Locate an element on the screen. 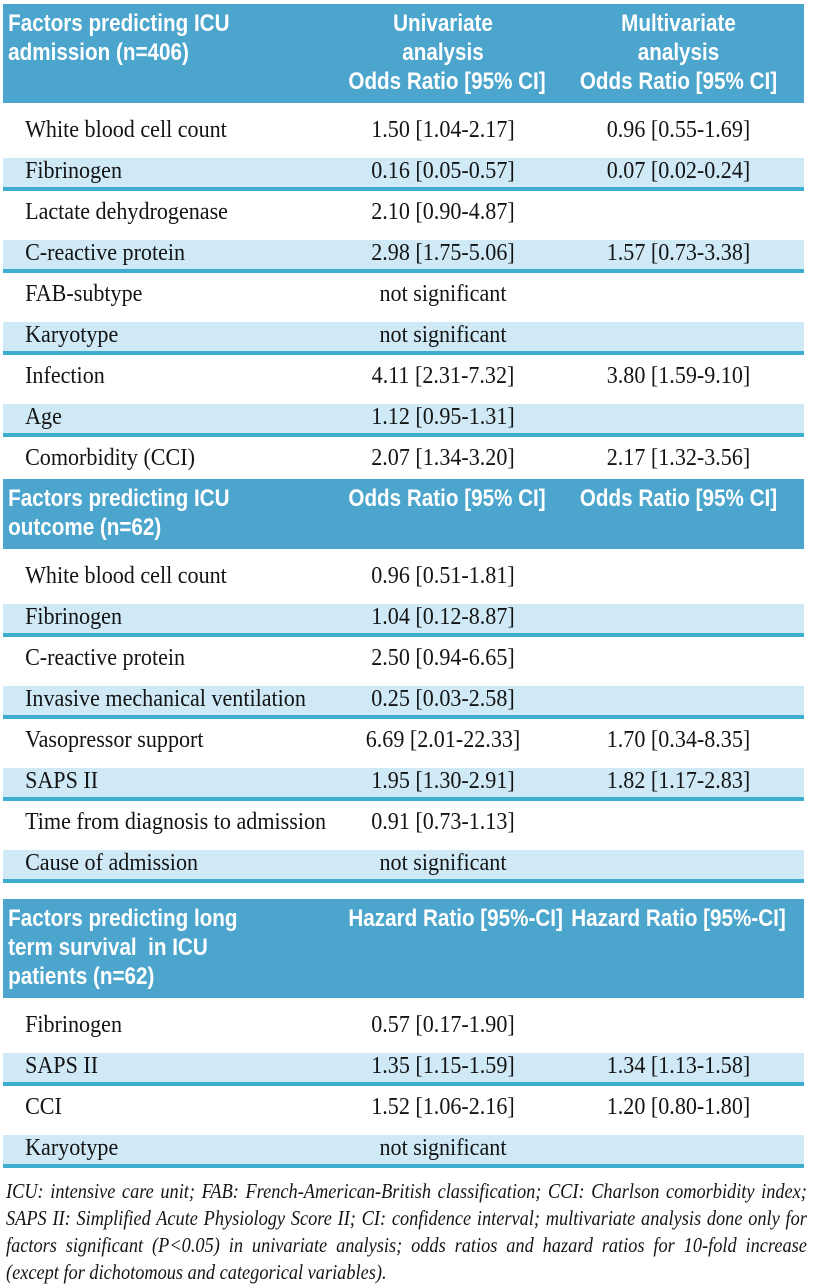 The width and height of the screenshot is (813, 1286). table-row: Fibrinogen 0.57 [0.17-1.90] is located at coordinates (403, 1025).